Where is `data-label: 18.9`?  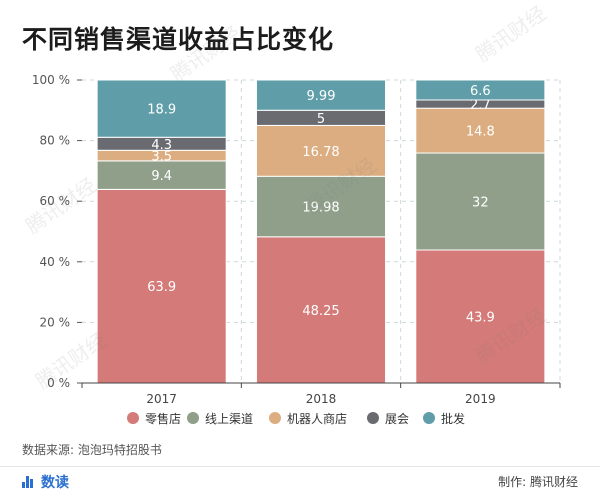
data-label: 18.9 is located at coordinates (161, 110).